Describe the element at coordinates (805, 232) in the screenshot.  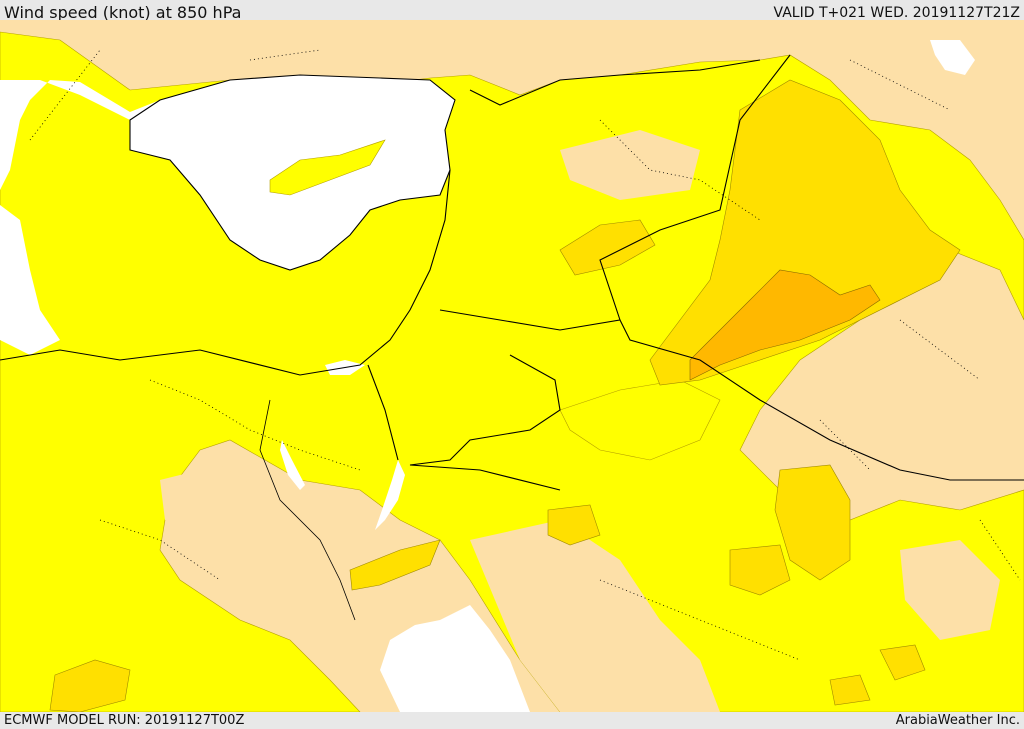
I see `wind-field-amber` at that location.